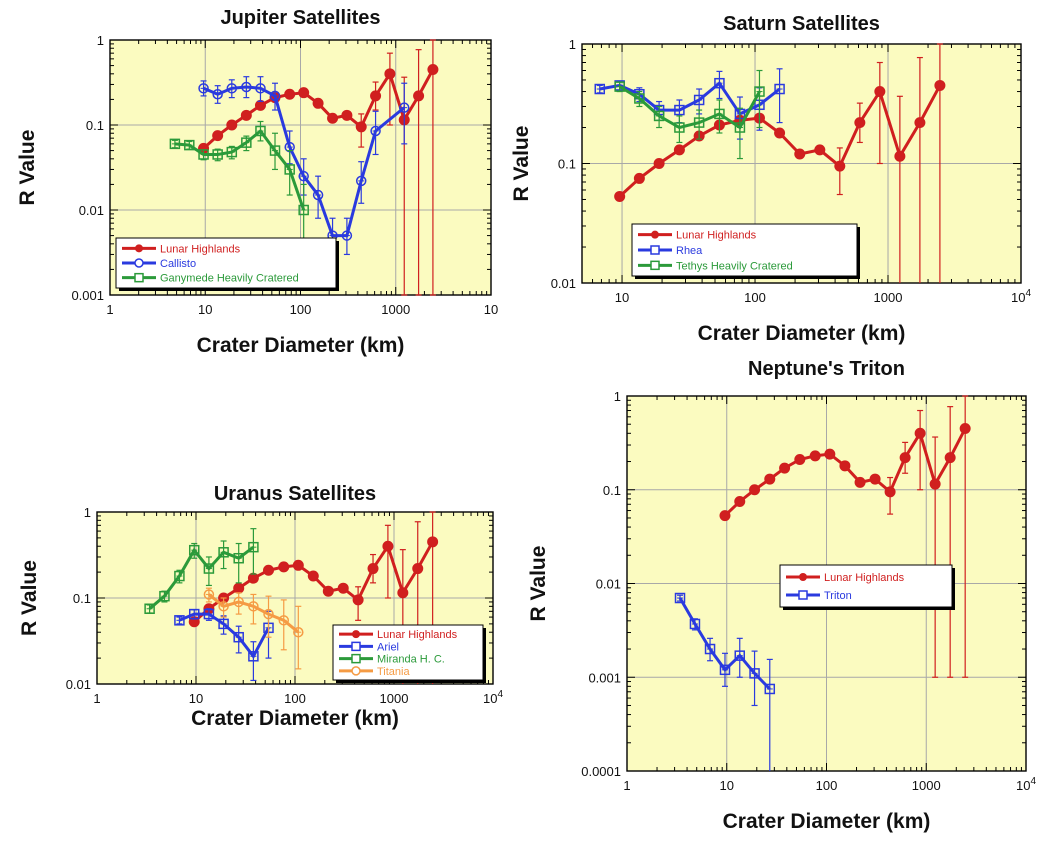  I want to click on chart-title: Uranus Satellites, so click(295, 494).